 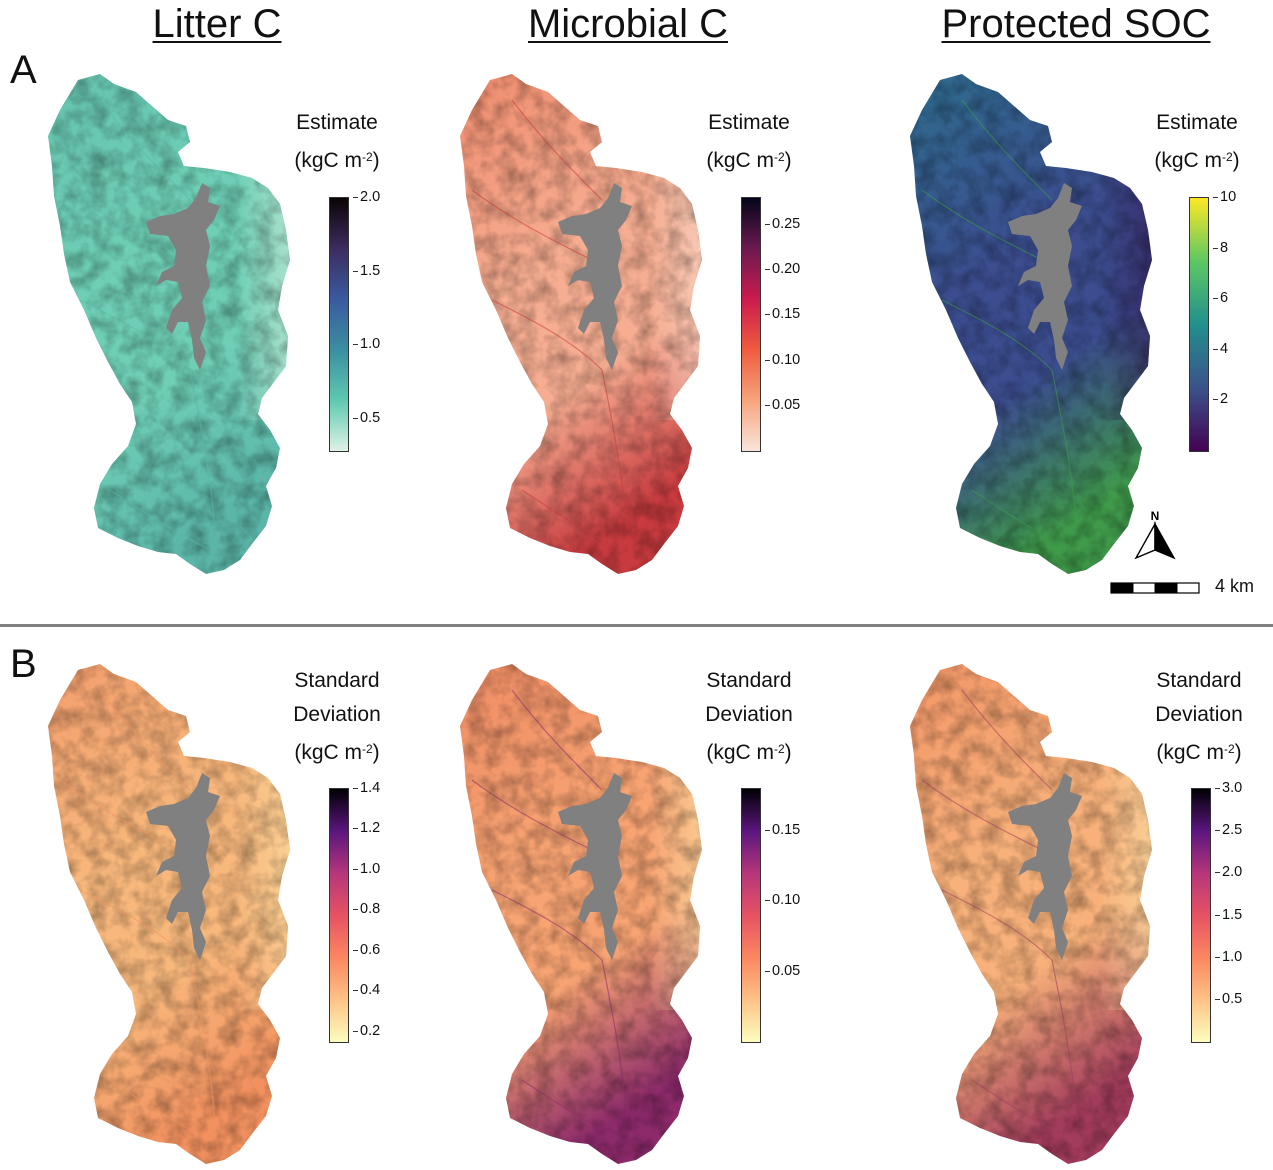 I want to click on map-microbial-estimate, so click(x=581, y=324).